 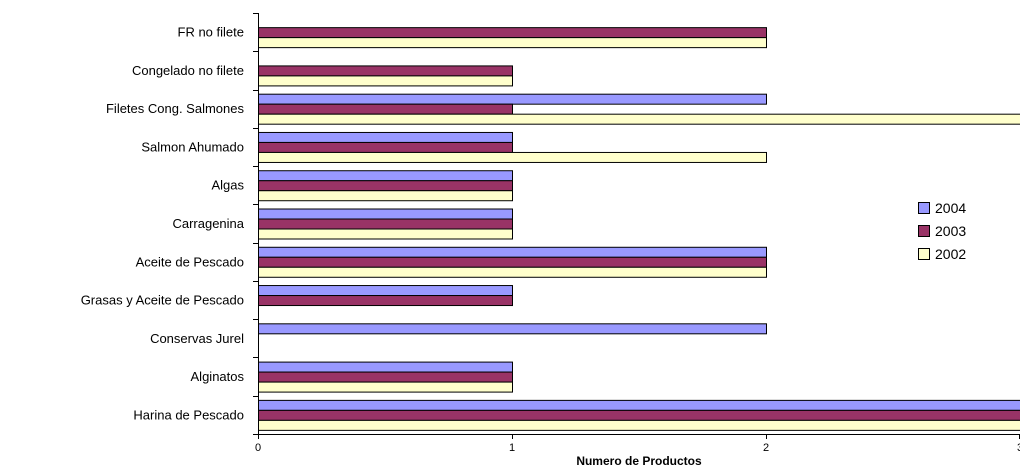 What do you see at coordinates (950, 231) in the screenshot?
I see `legend-label: 2003` at bounding box center [950, 231].